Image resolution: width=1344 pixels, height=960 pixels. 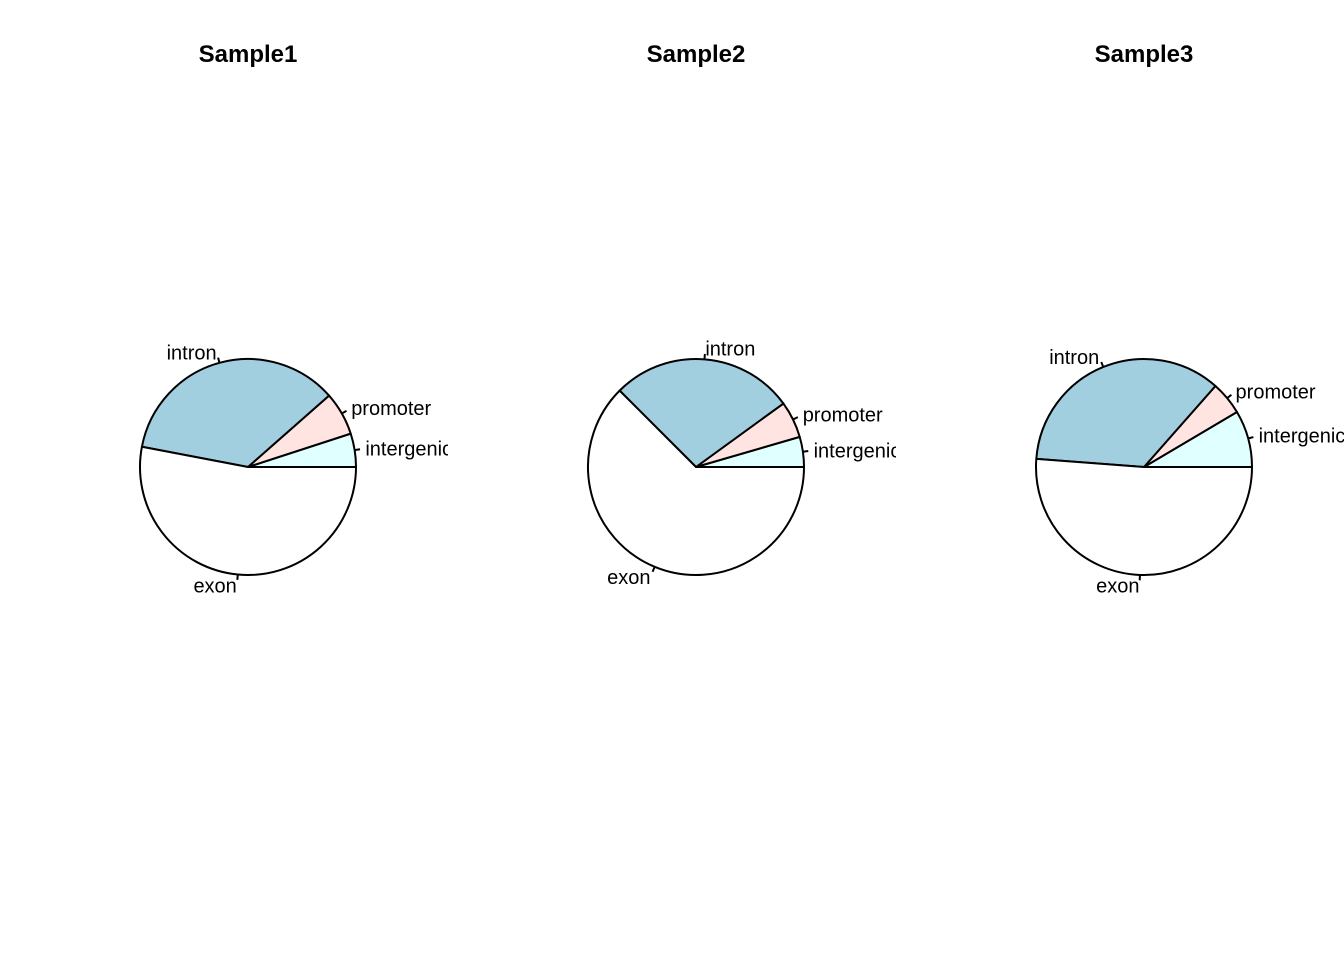 I want to click on pie-panel-sample3: Sample3 intergenic promoter intron exon, so click(x=1189, y=319).